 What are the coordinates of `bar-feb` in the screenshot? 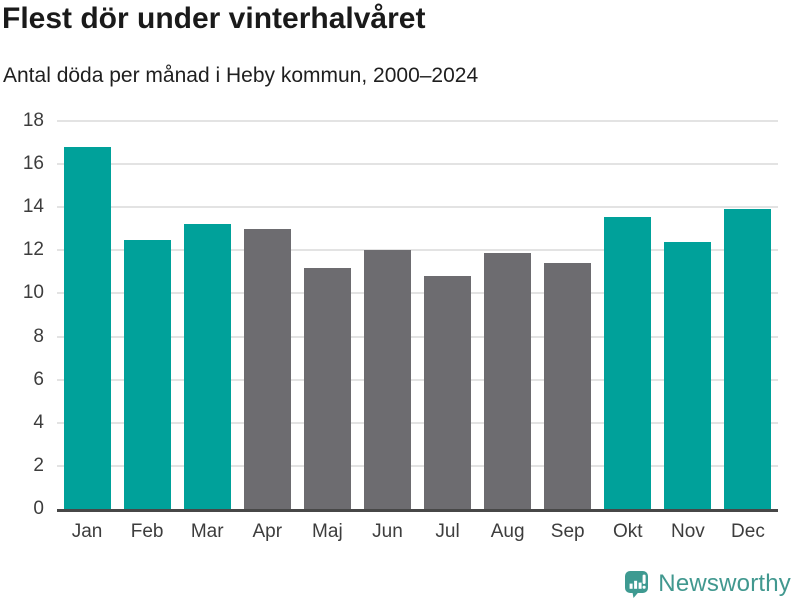 It's located at (147, 374).